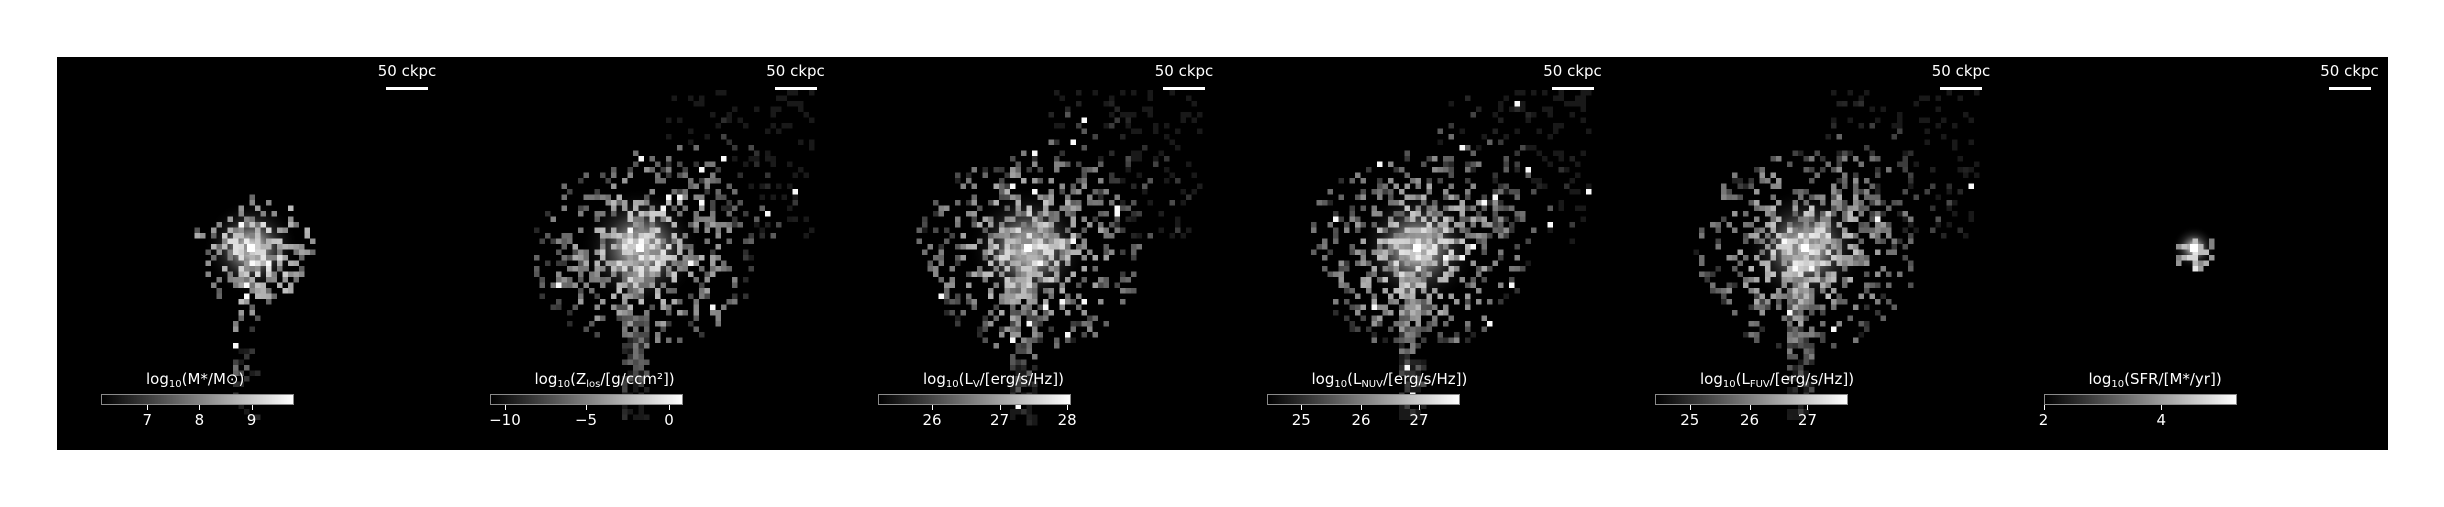 The image size is (2444, 507). What do you see at coordinates (1067, 420) in the screenshot?
I see `colorbar-tick-label: 28` at bounding box center [1067, 420].